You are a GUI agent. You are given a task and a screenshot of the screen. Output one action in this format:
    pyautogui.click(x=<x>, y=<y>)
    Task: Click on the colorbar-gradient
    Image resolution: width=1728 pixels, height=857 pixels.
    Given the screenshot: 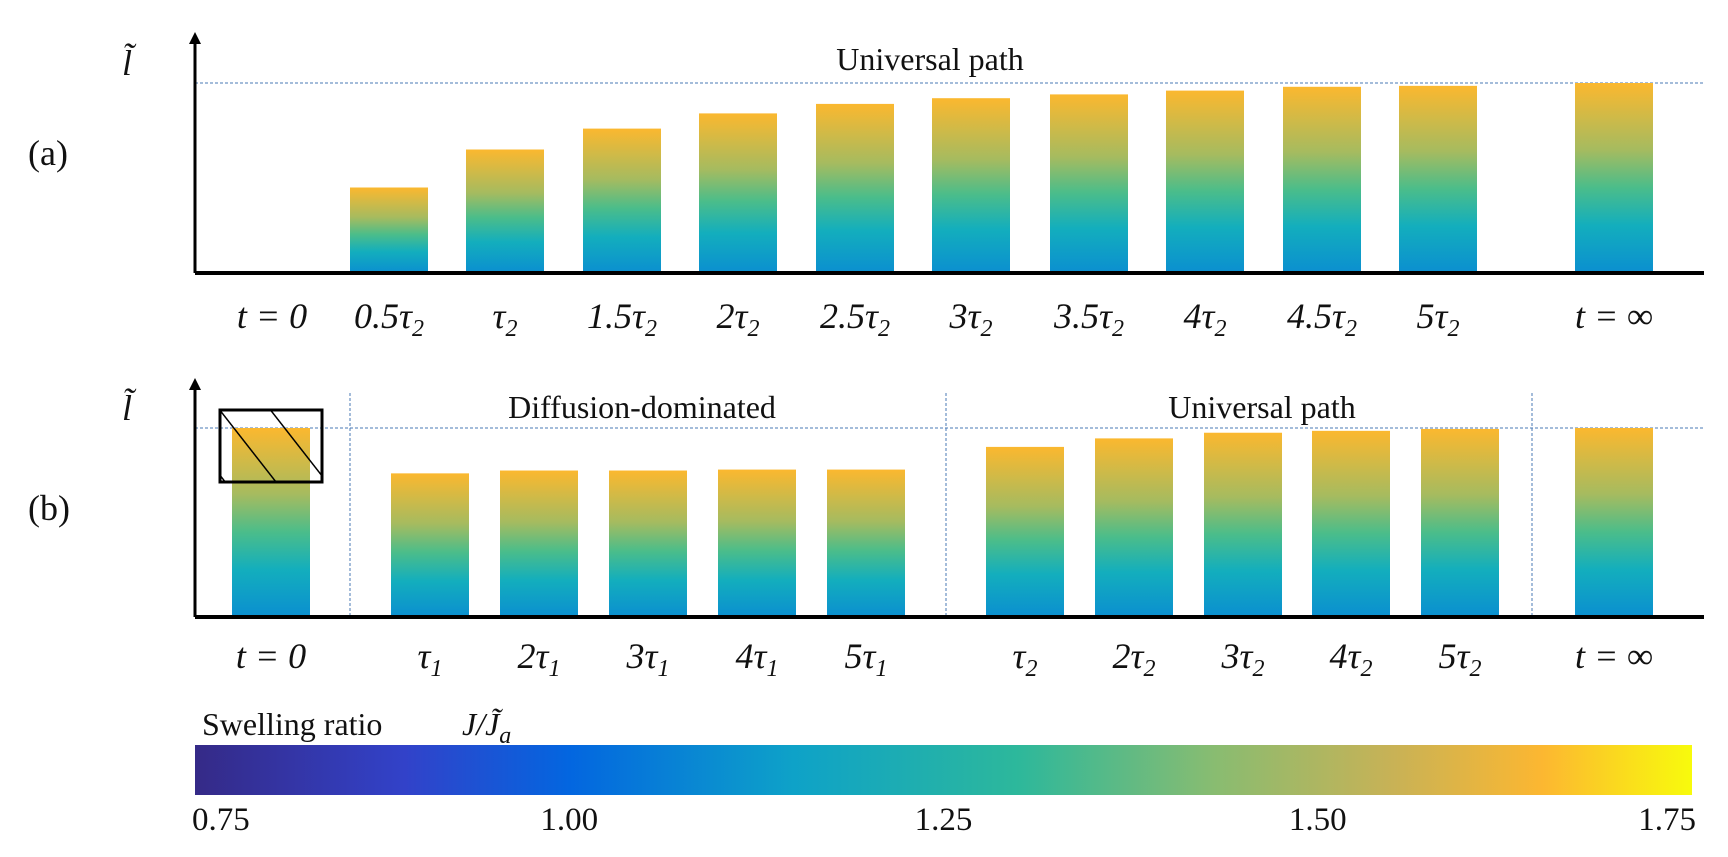 What is the action you would take?
    pyautogui.click(x=943, y=770)
    